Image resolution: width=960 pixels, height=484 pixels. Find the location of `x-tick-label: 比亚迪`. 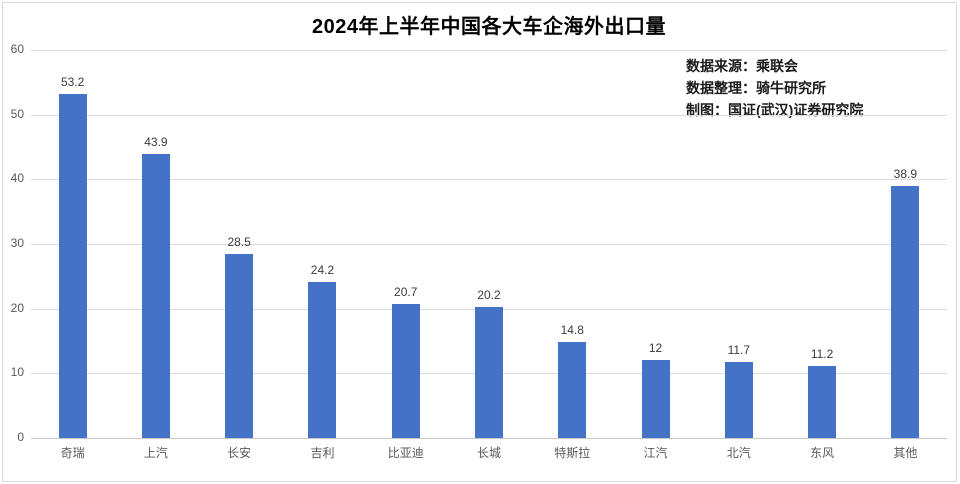

x-tick-label: 比亚迪 is located at coordinates (405, 453).